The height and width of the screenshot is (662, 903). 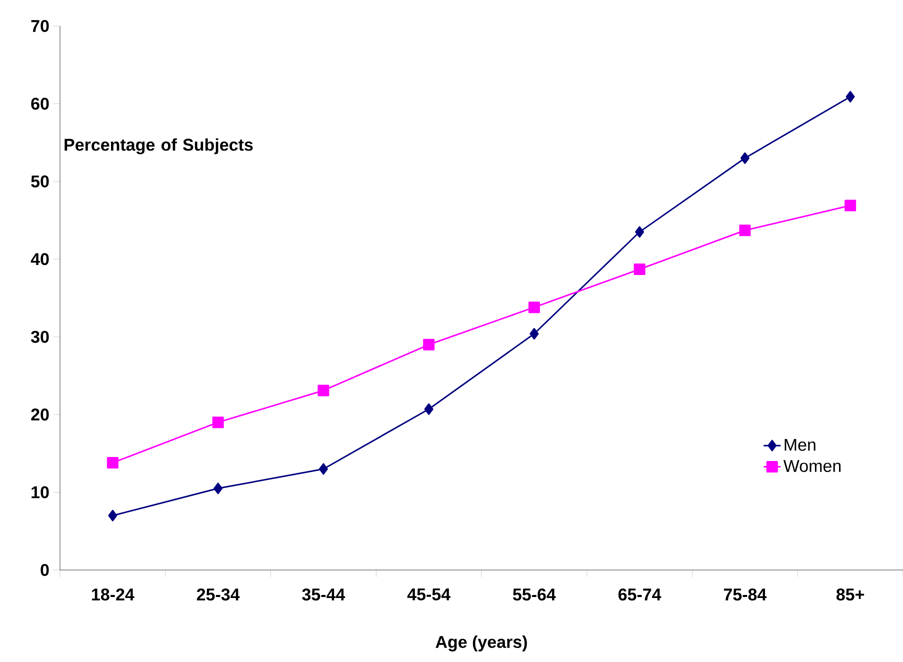 I want to click on y-tick-label: 10, so click(x=40, y=492).